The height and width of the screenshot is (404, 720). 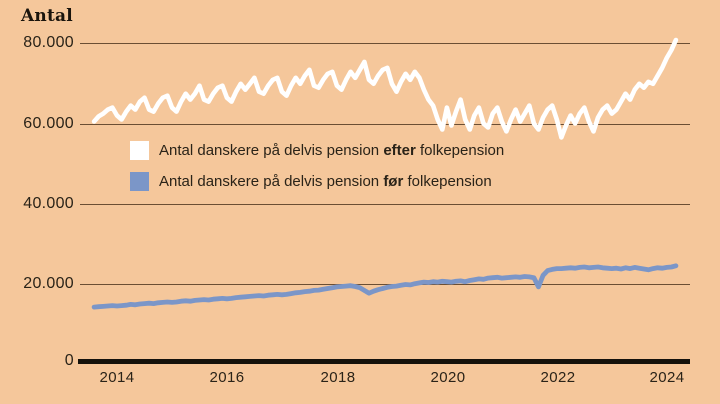 I want to click on x-tick-label-2020: 2020, so click(x=448, y=377).